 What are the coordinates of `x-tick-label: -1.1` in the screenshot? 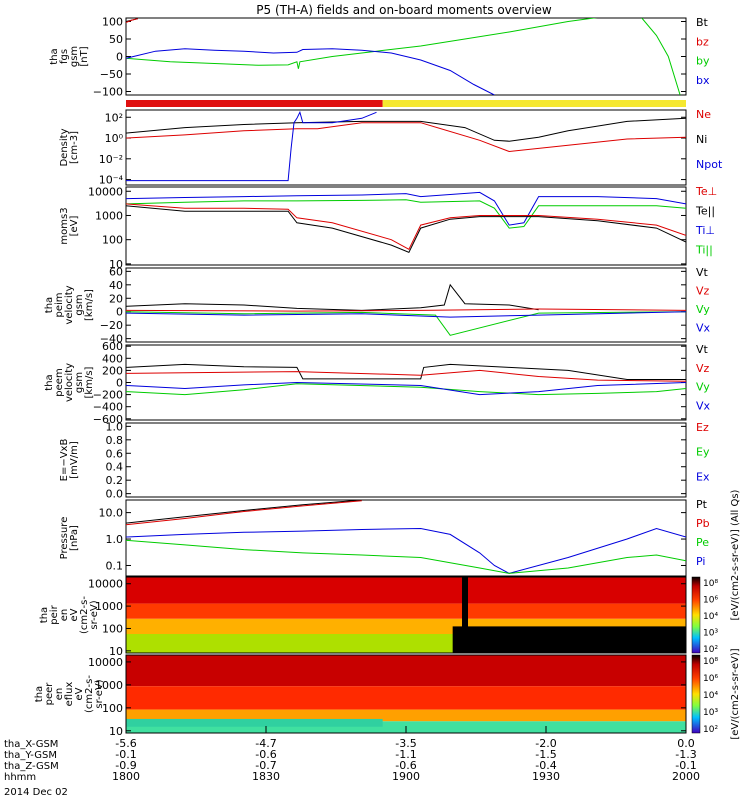 It's located at (405, 754).